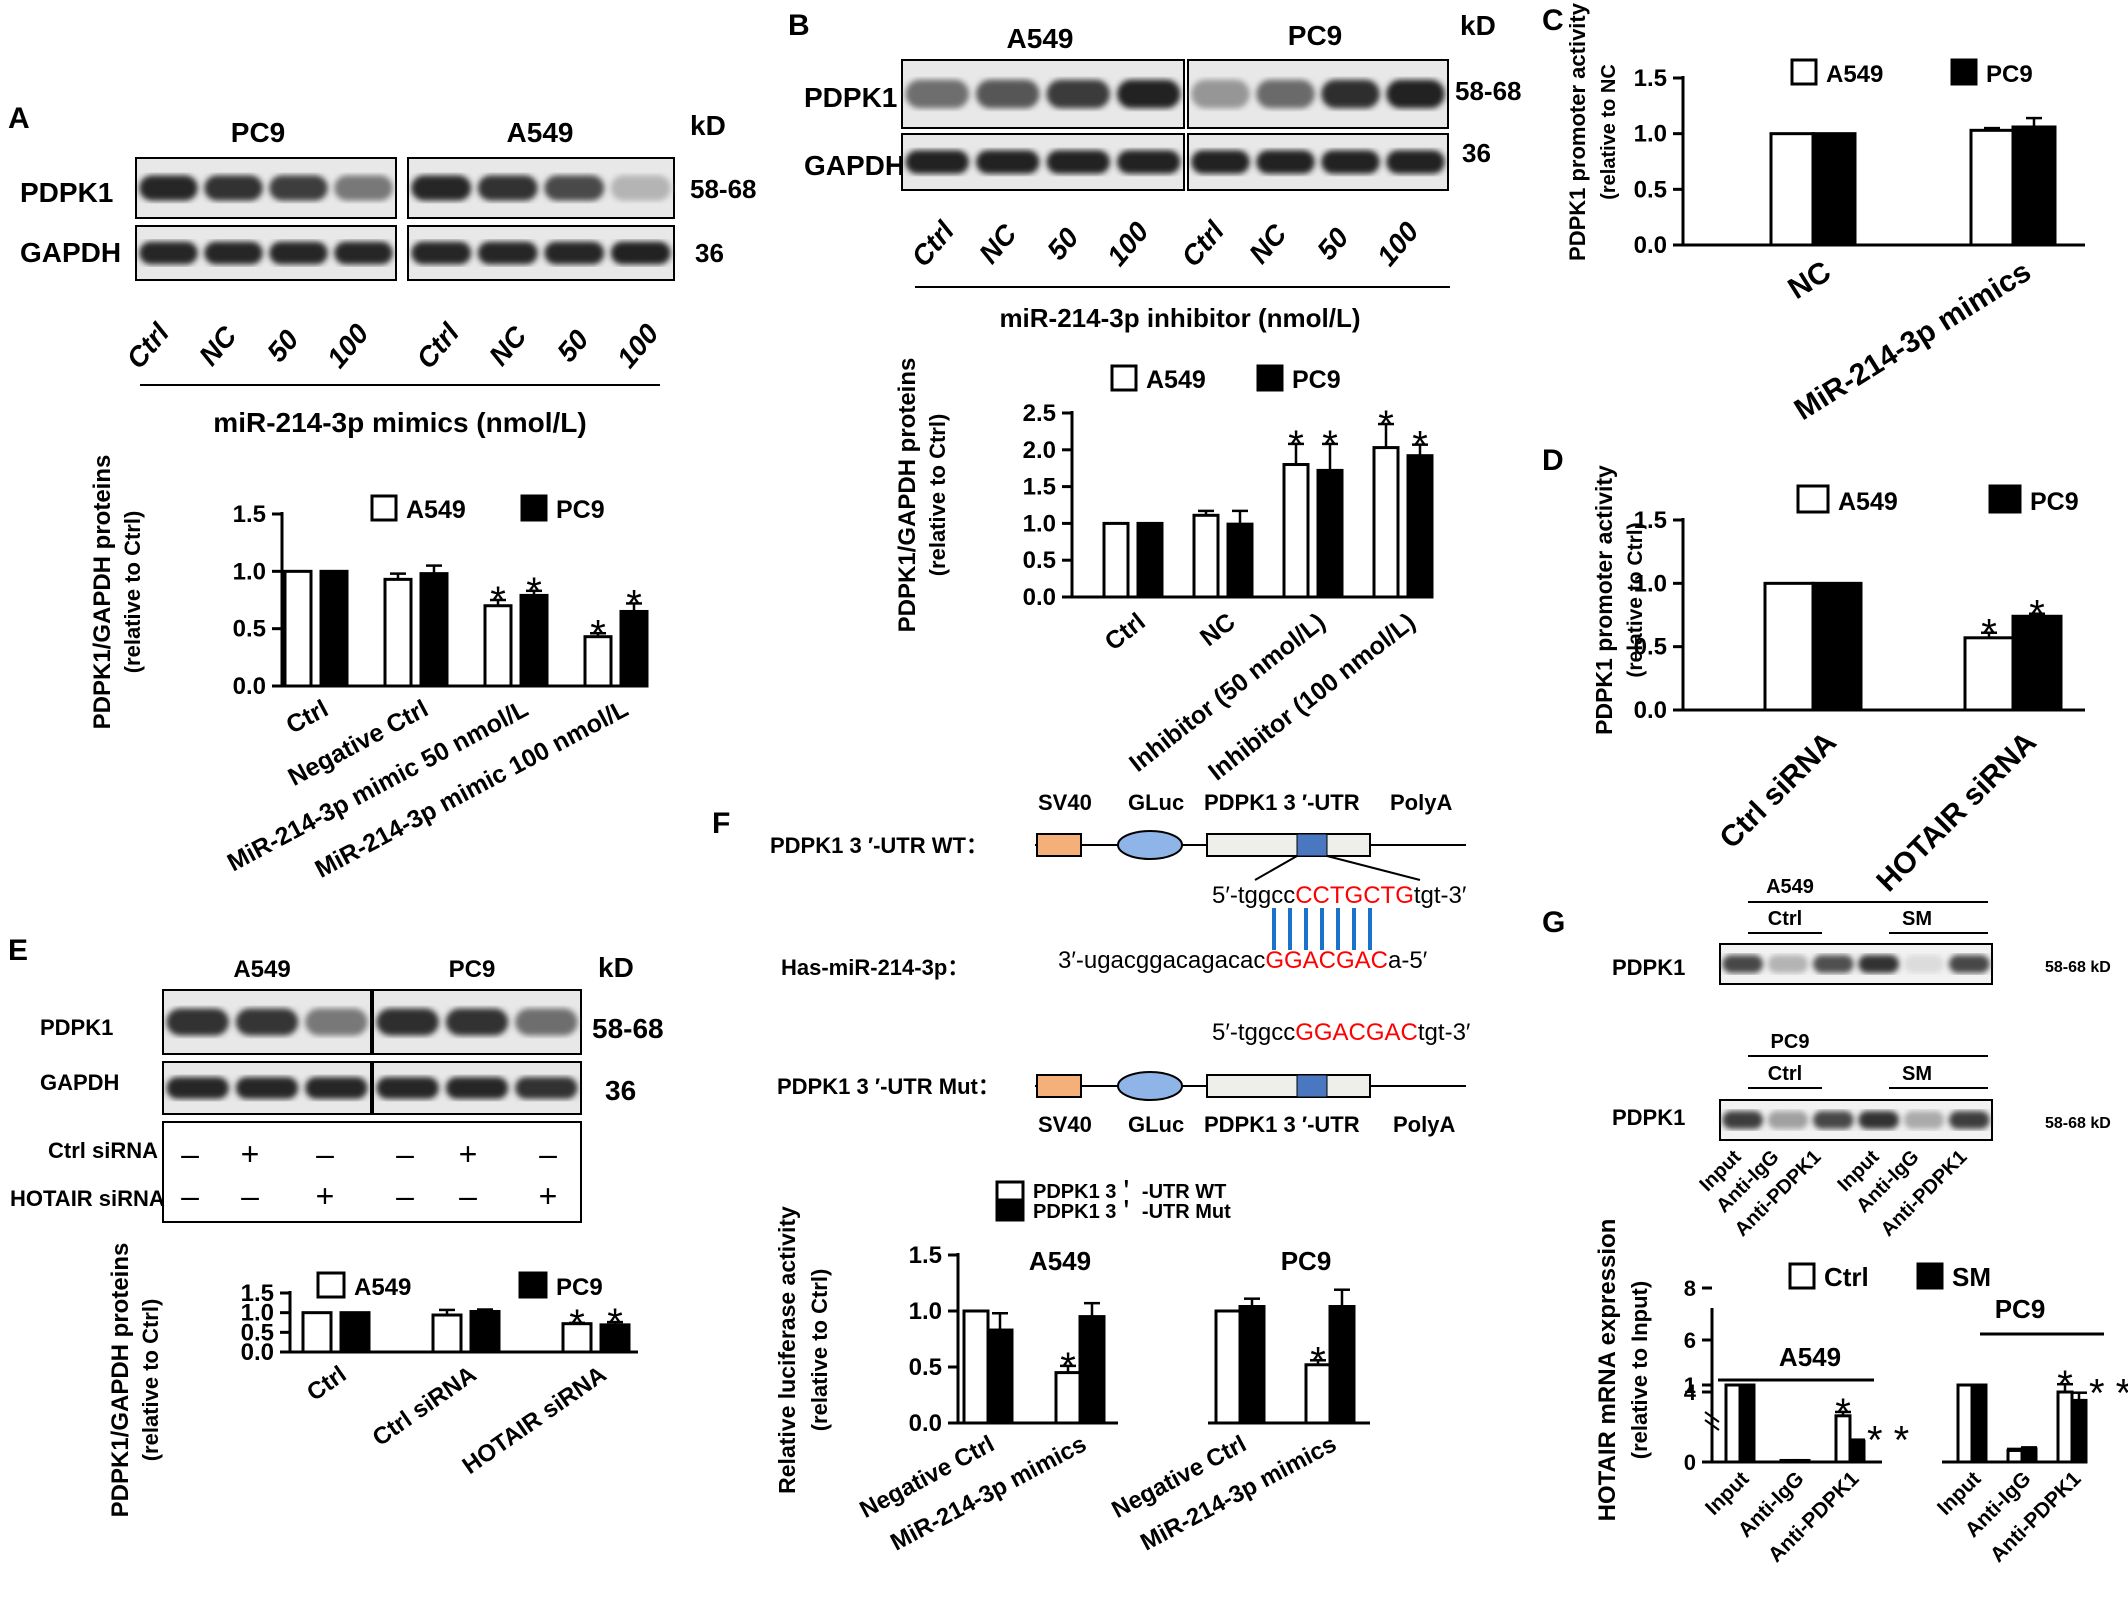 The width and height of the screenshot is (2128, 1600). What do you see at coordinates (1059, 845) in the screenshot?
I see `sv40-box` at bounding box center [1059, 845].